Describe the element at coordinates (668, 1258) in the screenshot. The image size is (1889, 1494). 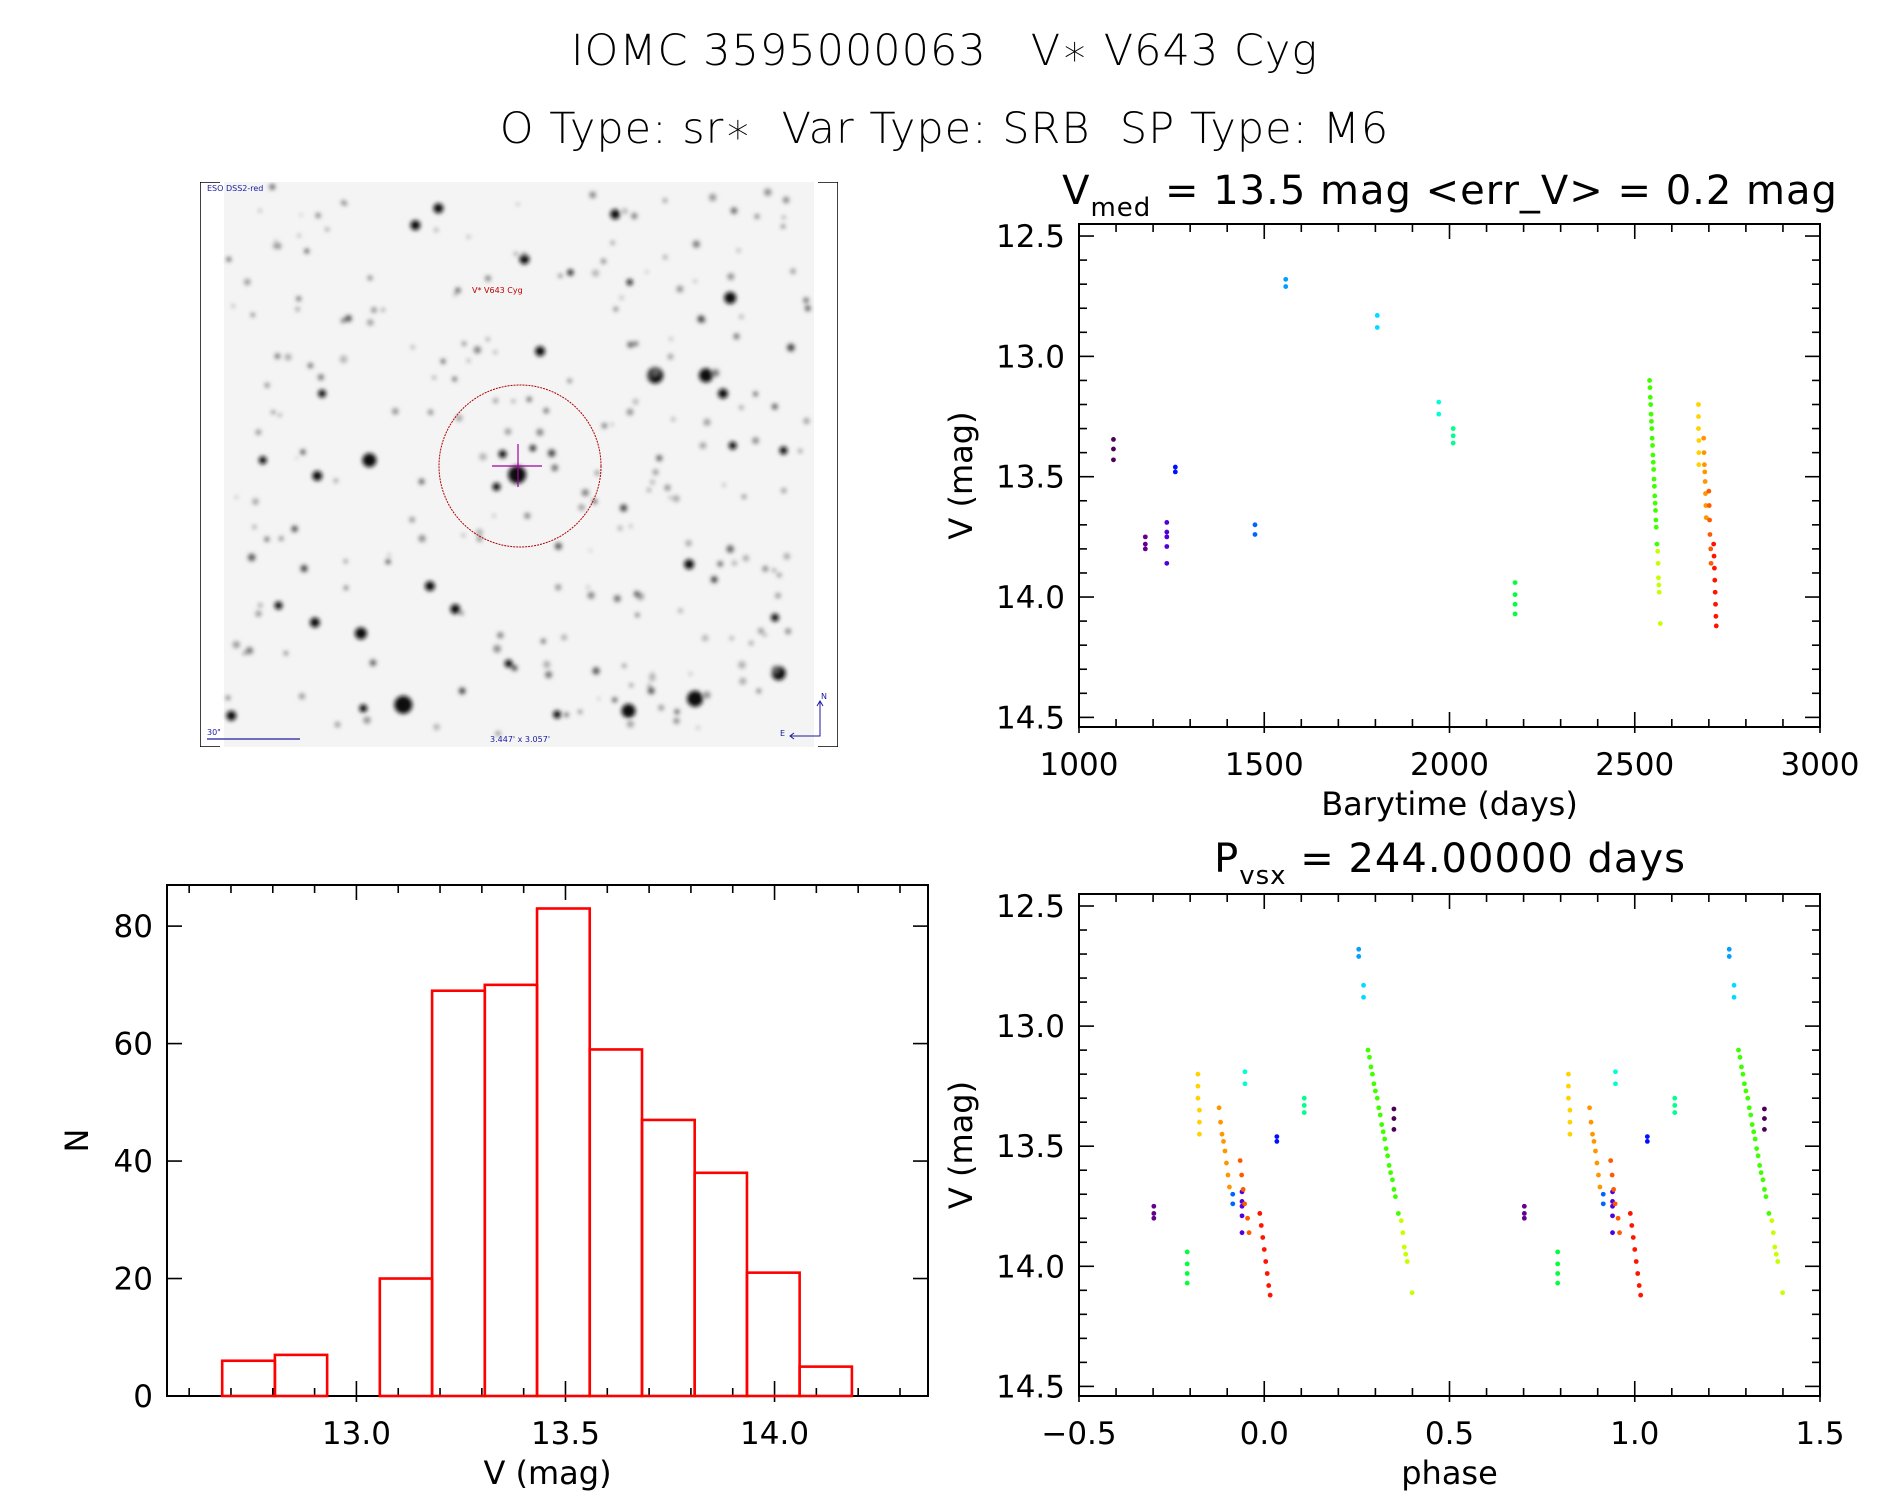
I see `histogram-bar` at that location.